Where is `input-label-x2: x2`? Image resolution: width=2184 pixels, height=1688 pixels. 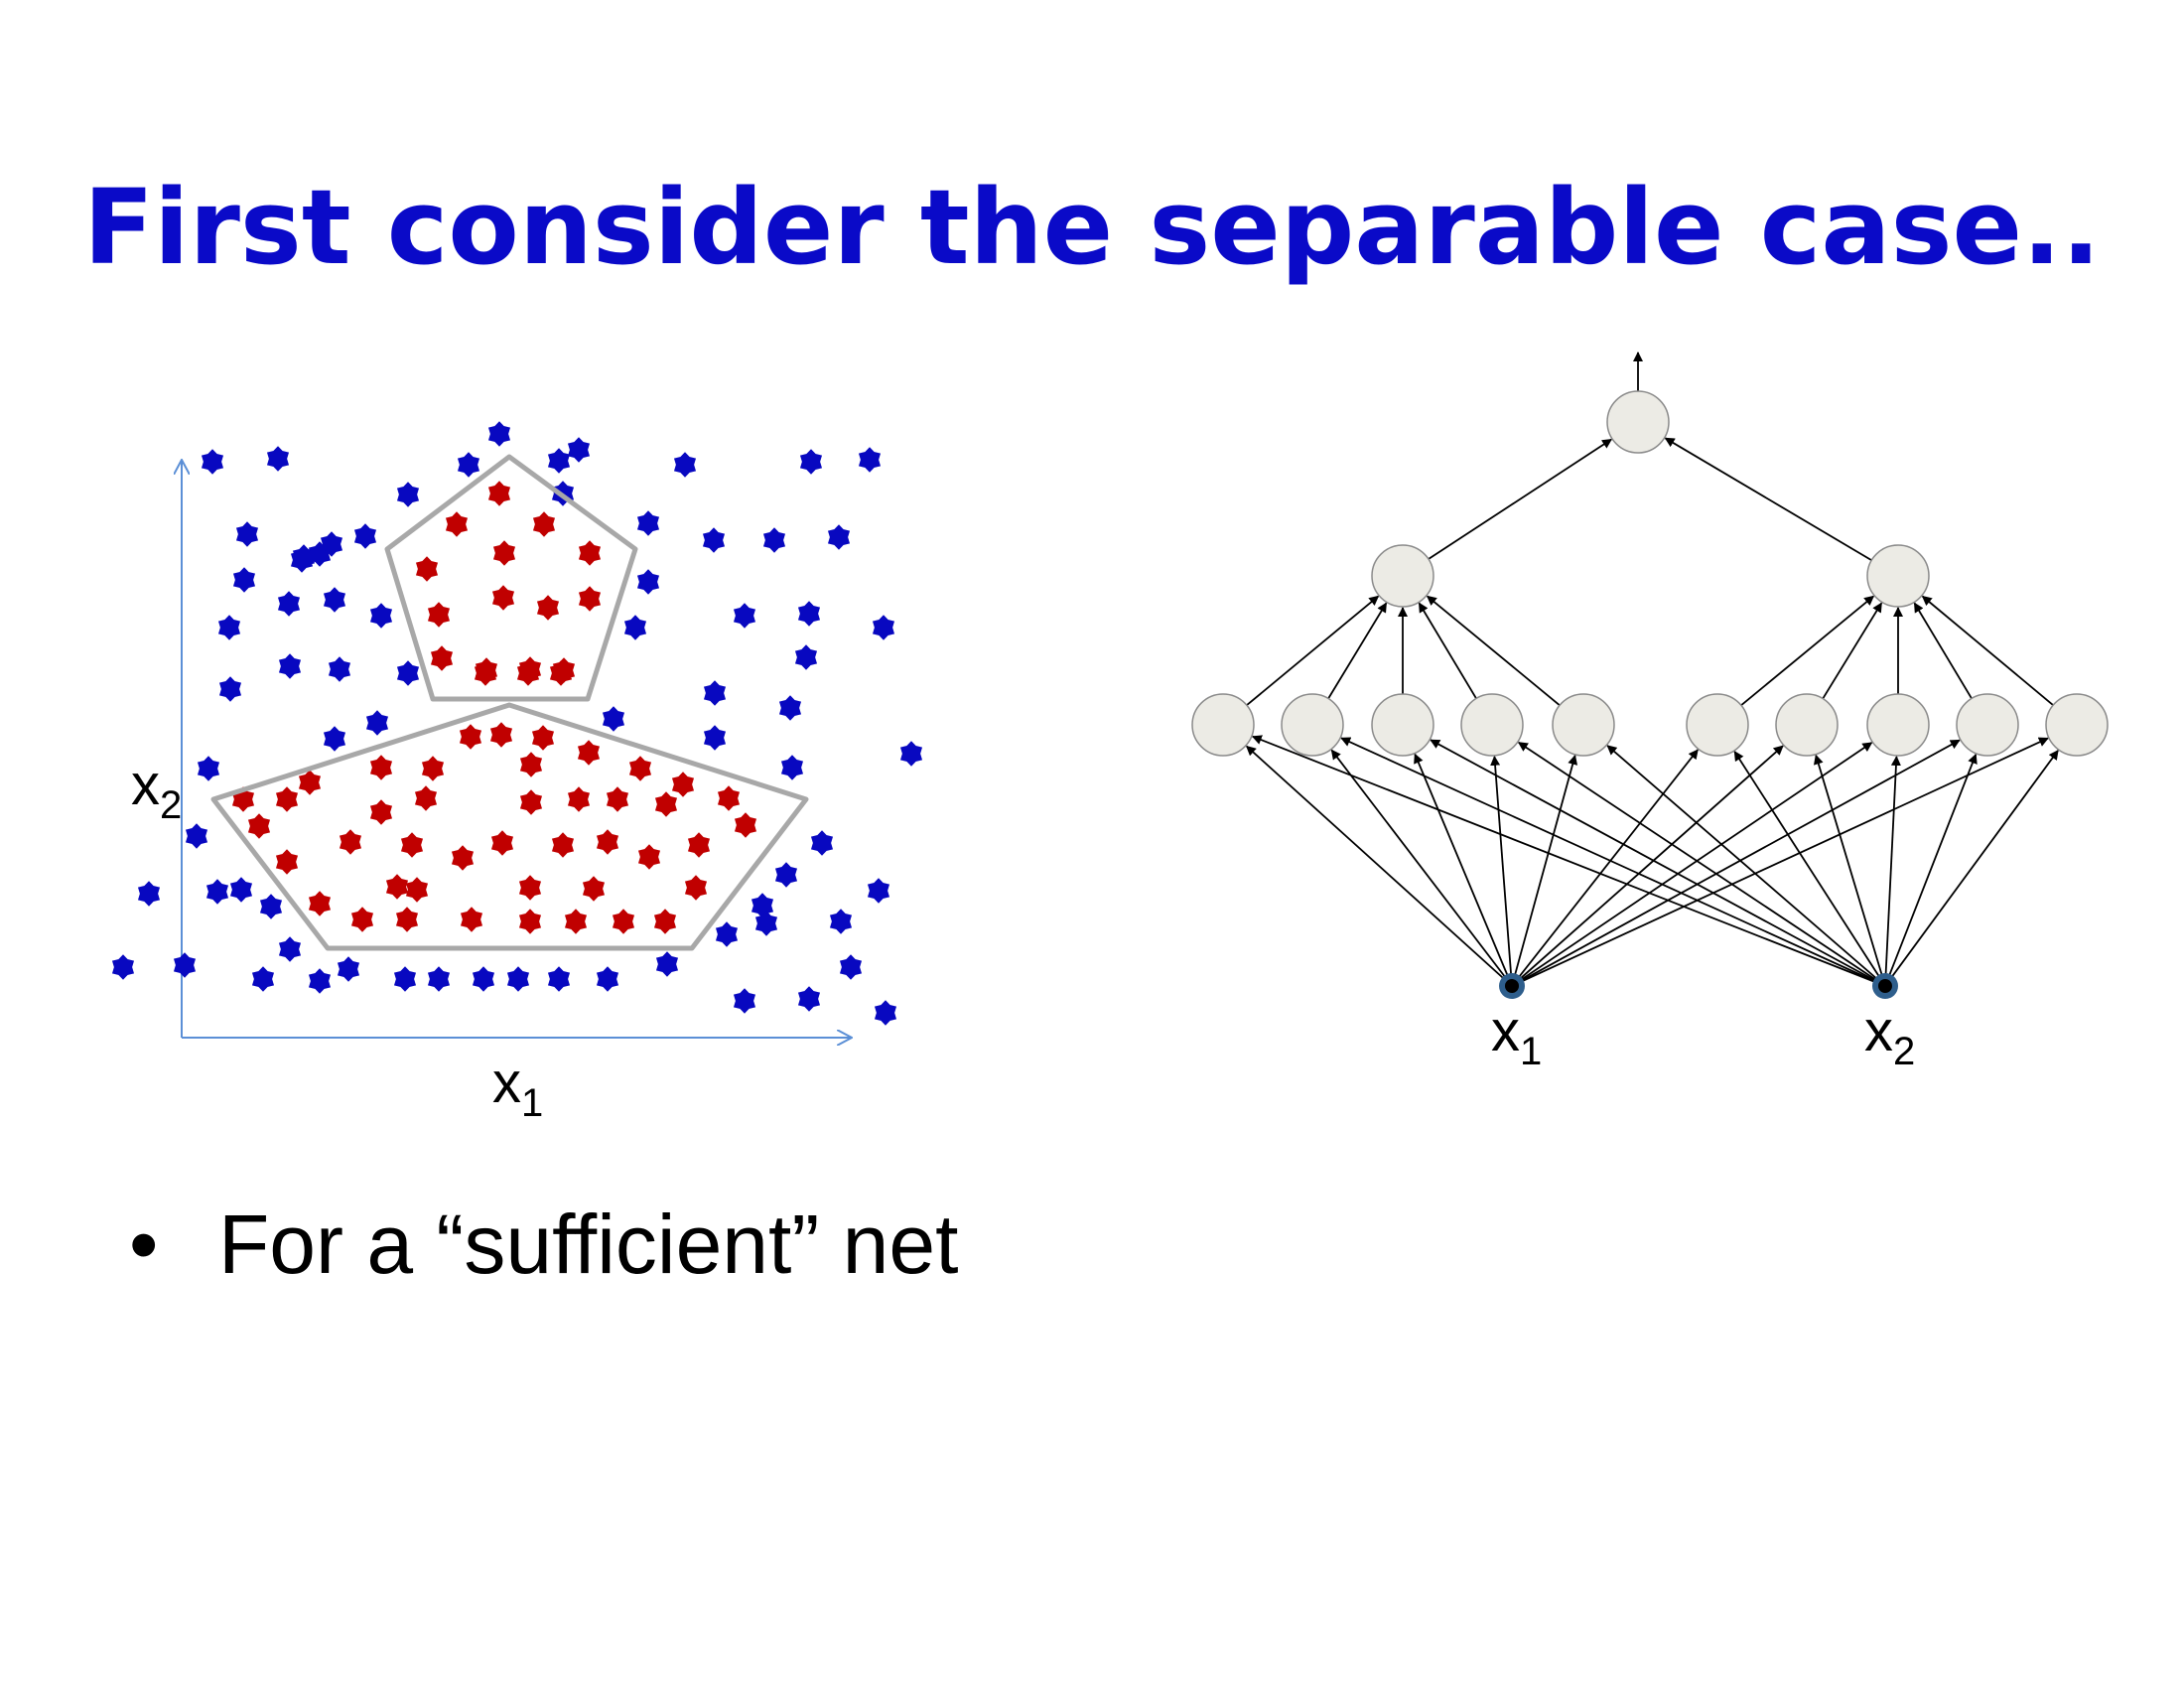 input-label-x2: x2 is located at coordinates (1889, 1036).